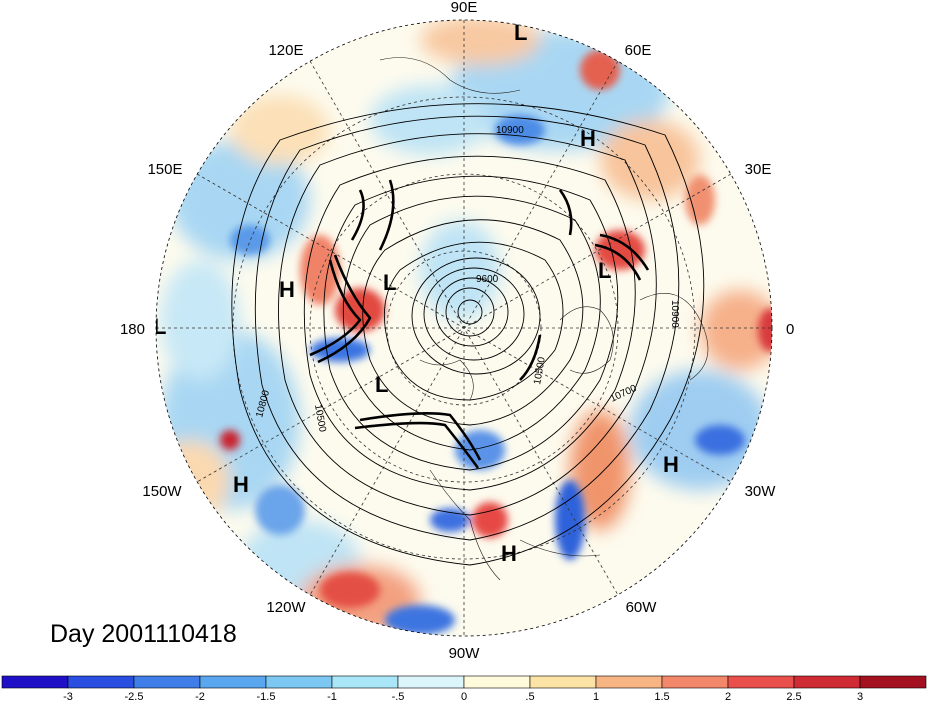 Image resolution: width=928 pixels, height=702 pixels. Describe the element at coordinates (761, 491) in the screenshot. I see `lon-label-30w: 30W` at that location.